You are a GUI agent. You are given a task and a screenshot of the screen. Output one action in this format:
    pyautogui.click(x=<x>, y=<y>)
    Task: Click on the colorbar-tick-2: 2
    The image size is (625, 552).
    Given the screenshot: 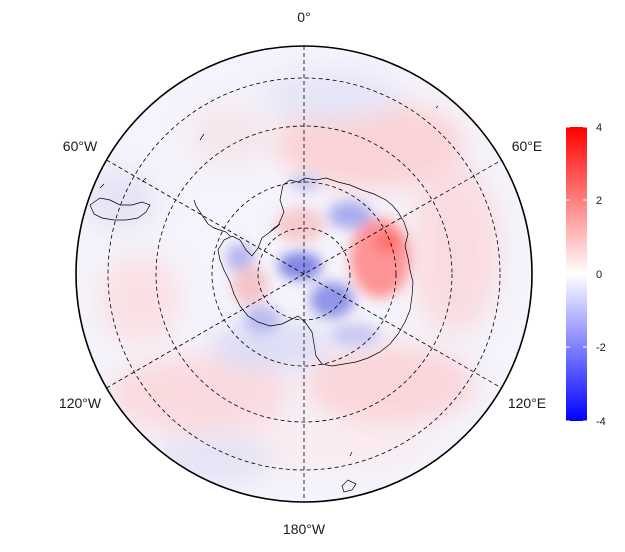 What is the action you would take?
    pyautogui.click(x=599, y=201)
    